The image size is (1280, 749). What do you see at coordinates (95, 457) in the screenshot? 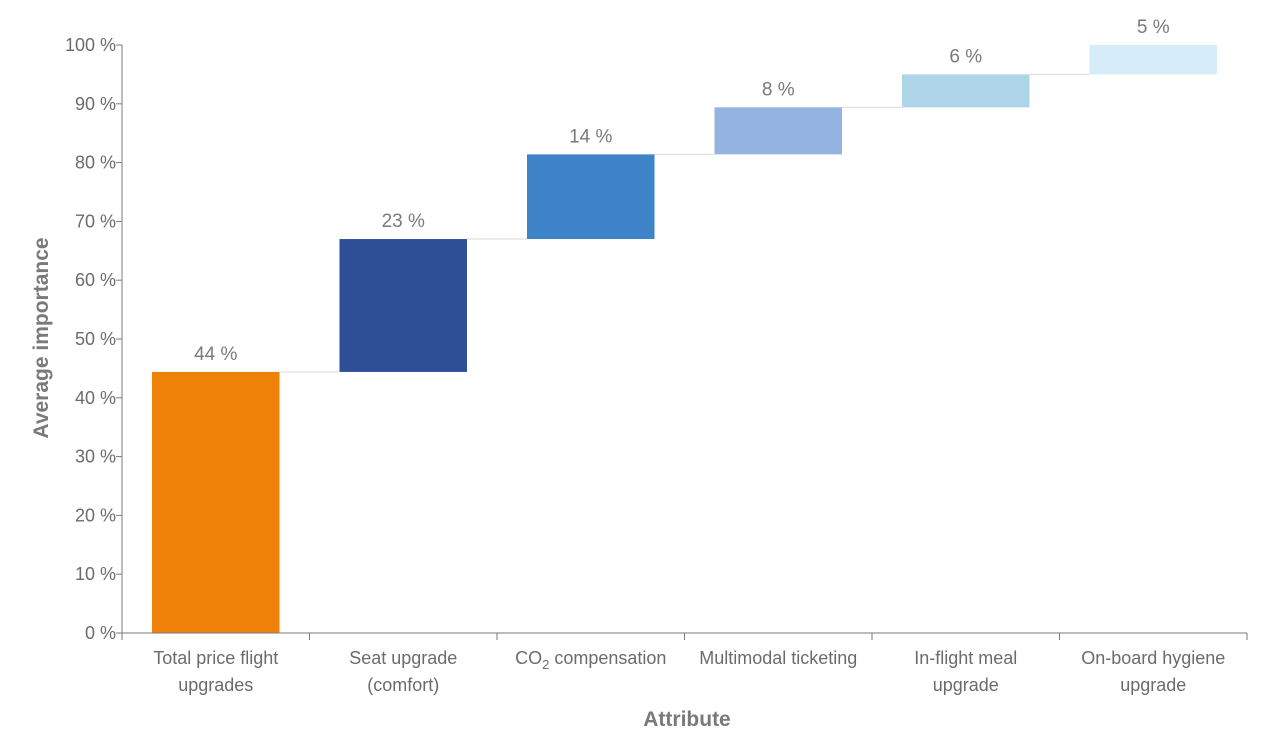
I see `y-tick-label: 30 %` at bounding box center [95, 457].